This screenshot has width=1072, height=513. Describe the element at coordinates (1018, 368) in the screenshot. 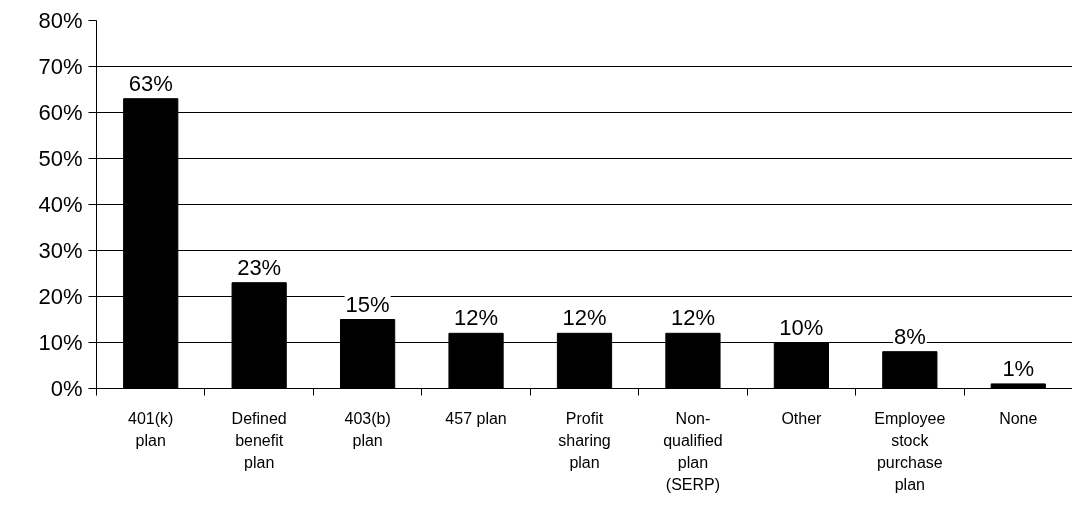

I see `data-label: 1%` at that location.